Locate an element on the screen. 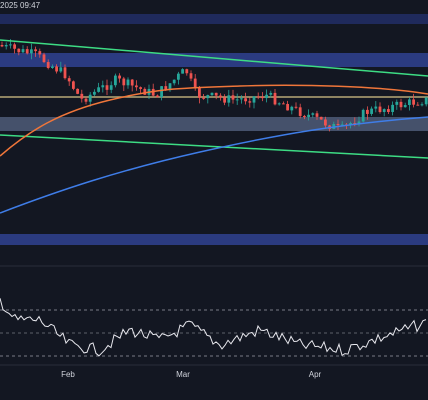 This screenshot has width=428, height=400. timestamp: 2025 09:47 is located at coordinates (20, 5).